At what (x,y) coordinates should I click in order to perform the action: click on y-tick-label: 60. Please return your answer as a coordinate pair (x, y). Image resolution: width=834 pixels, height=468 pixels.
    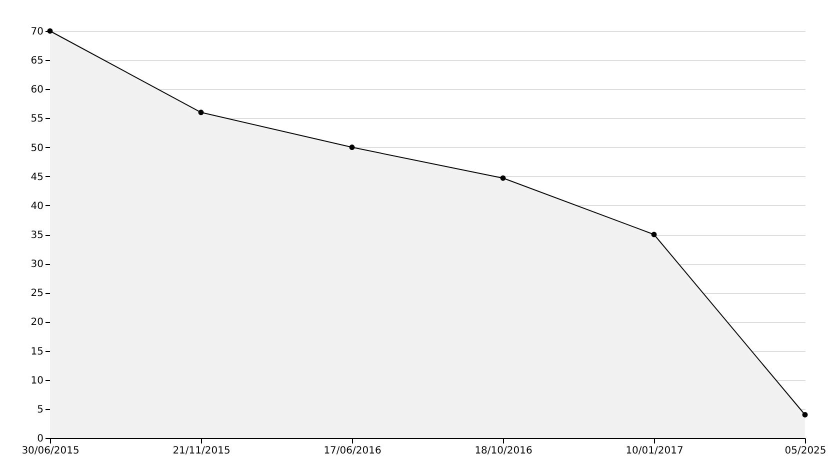
    Looking at the image, I should click on (37, 90).